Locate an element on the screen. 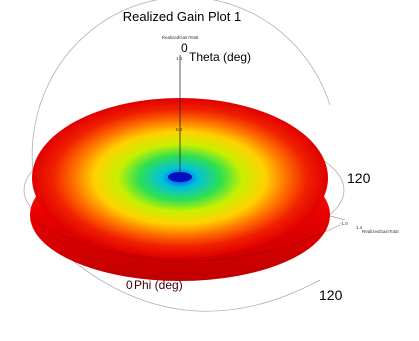 The image size is (419, 341). tick-4: 1.4 is located at coordinates (359, 227).